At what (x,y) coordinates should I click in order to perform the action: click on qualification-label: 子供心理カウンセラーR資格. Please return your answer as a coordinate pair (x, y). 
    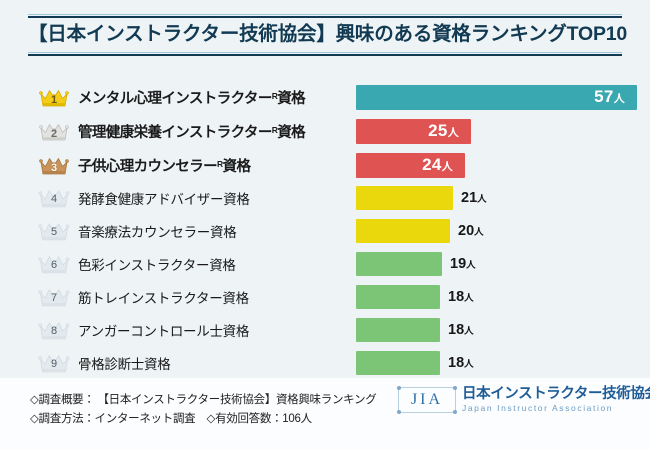
    Looking at the image, I should click on (217, 165).